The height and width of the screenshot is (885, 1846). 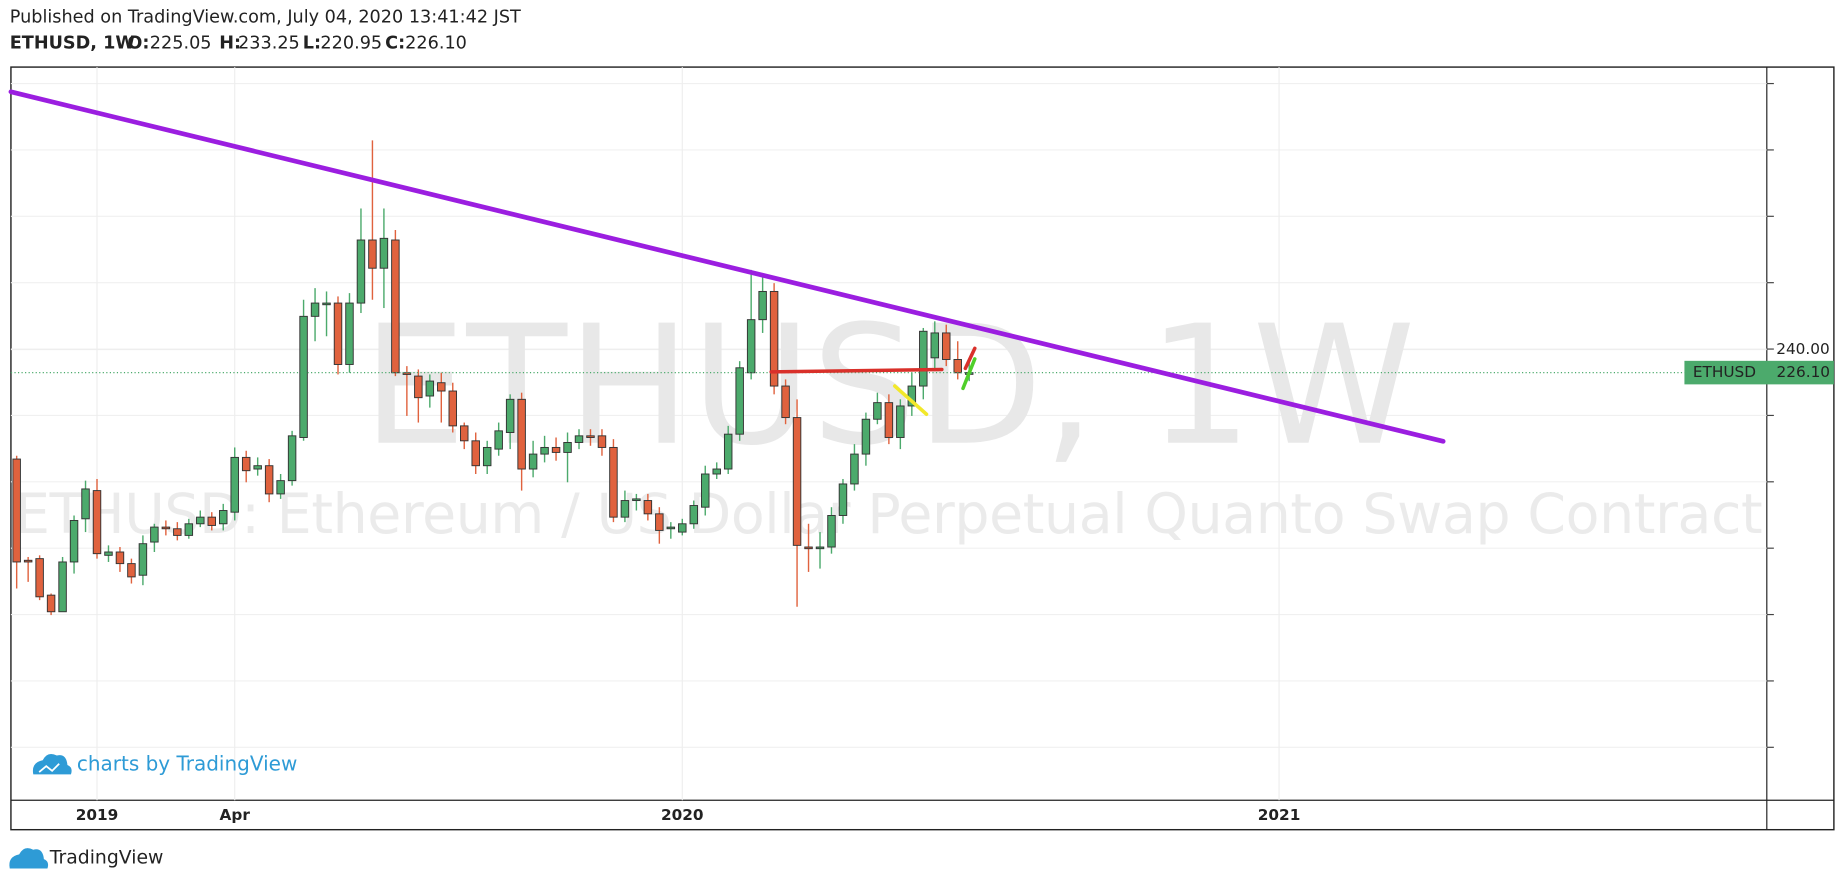 I want to click on x-tick-label: 2021, so click(x=1279, y=815).